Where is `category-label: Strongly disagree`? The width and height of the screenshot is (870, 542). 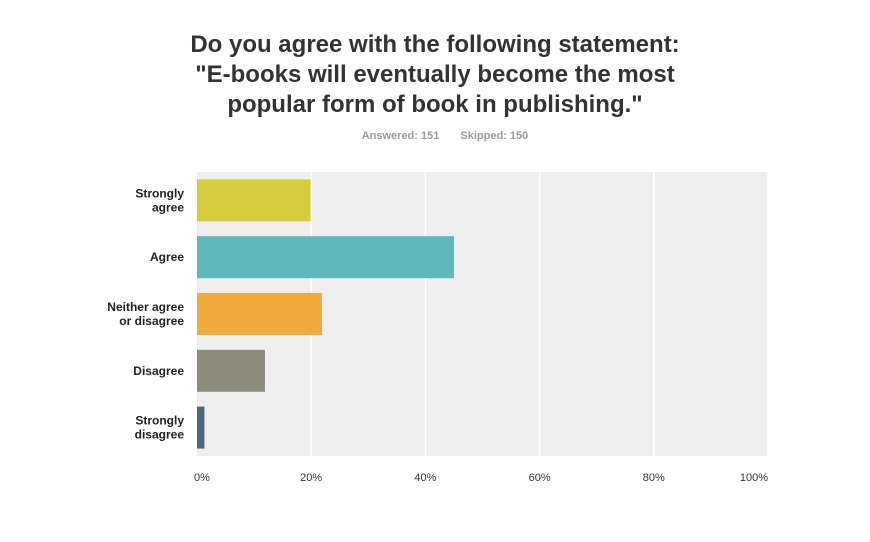 category-label: Strongly disagree is located at coordinates (160, 428).